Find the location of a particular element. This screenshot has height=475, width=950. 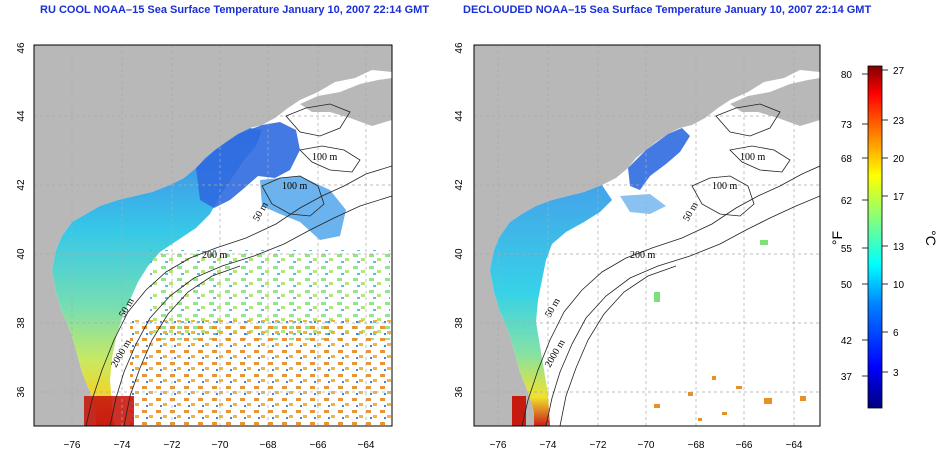

left-nova-scotia is located at coordinates (346, 102).